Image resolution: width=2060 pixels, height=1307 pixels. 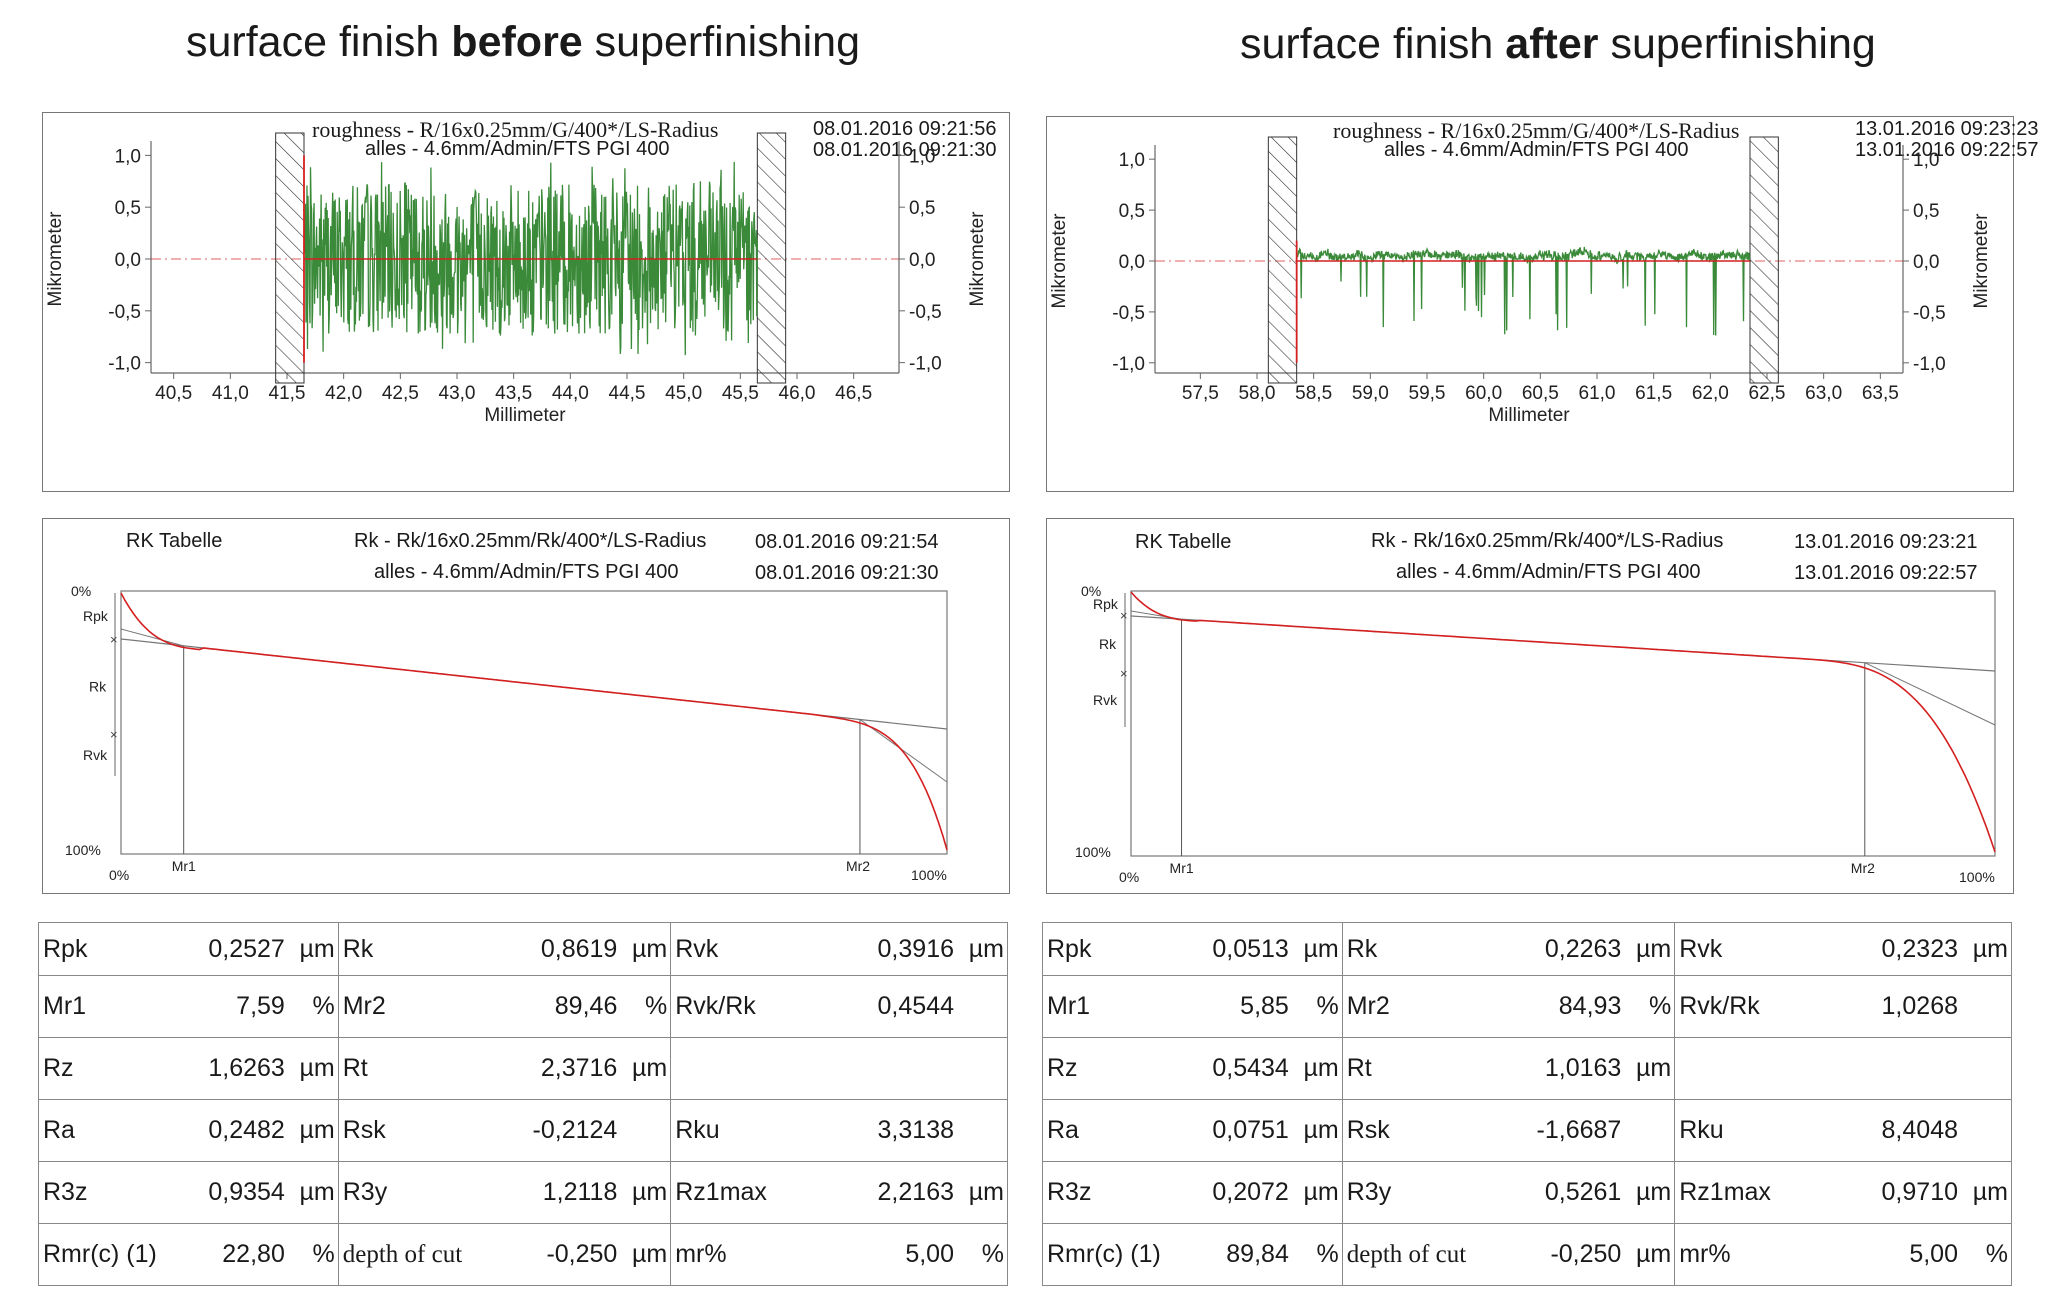 I want to click on param-val: 0,0751, so click(x=1249, y=1130).